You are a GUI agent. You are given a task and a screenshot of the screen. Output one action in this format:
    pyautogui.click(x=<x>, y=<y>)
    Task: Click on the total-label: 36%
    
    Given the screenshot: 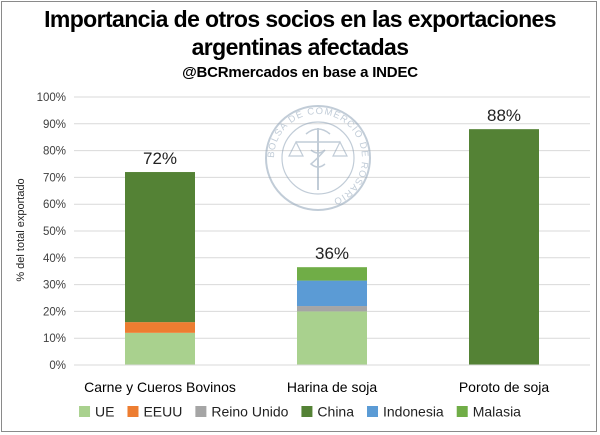 What is the action you would take?
    pyautogui.click(x=332, y=253)
    